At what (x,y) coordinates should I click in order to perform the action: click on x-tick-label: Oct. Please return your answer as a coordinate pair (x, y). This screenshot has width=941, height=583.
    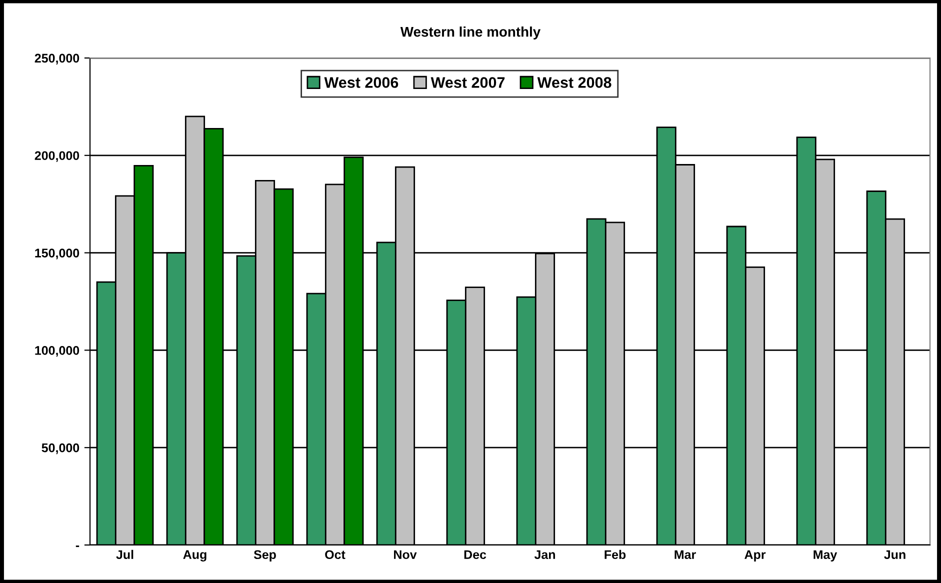
    Looking at the image, I should click on (335, 555).